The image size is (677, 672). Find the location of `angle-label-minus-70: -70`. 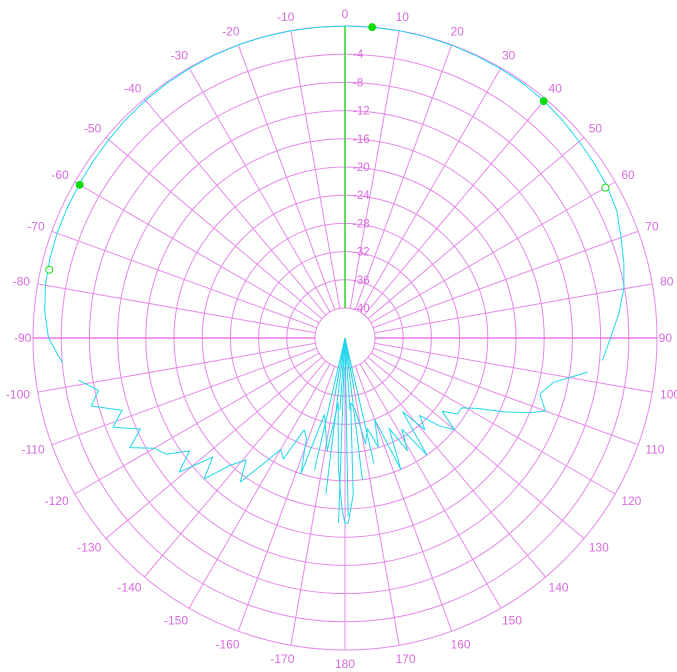

angle-label-minus-70: -70 is located at coordinates (36, 227).